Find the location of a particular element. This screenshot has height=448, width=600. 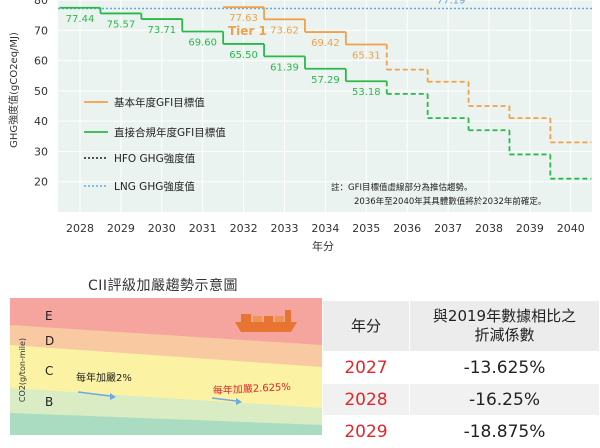

y-tick-label: 60 is located at coordinates (41, 61).